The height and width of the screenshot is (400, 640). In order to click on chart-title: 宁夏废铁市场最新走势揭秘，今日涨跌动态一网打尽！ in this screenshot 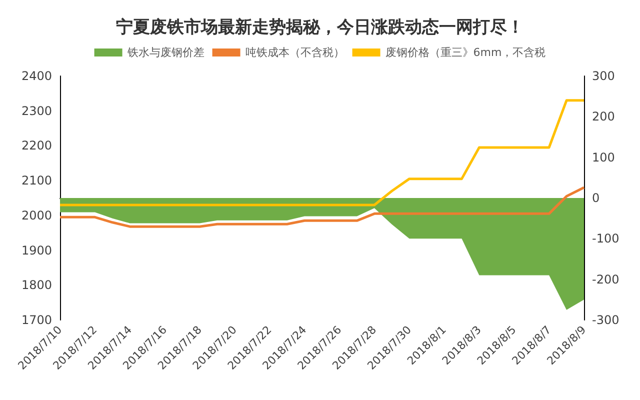, I will do `click(320, 28)`.